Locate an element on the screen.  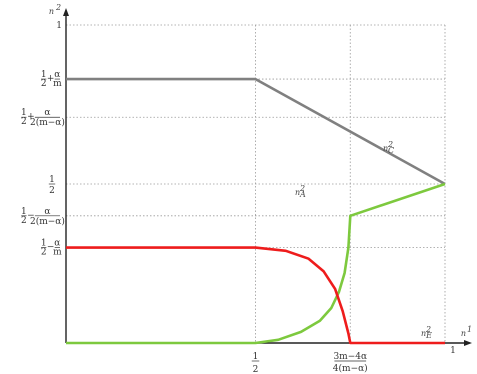
y-tick-label-2-op: + is located at coordinates (31, 117).